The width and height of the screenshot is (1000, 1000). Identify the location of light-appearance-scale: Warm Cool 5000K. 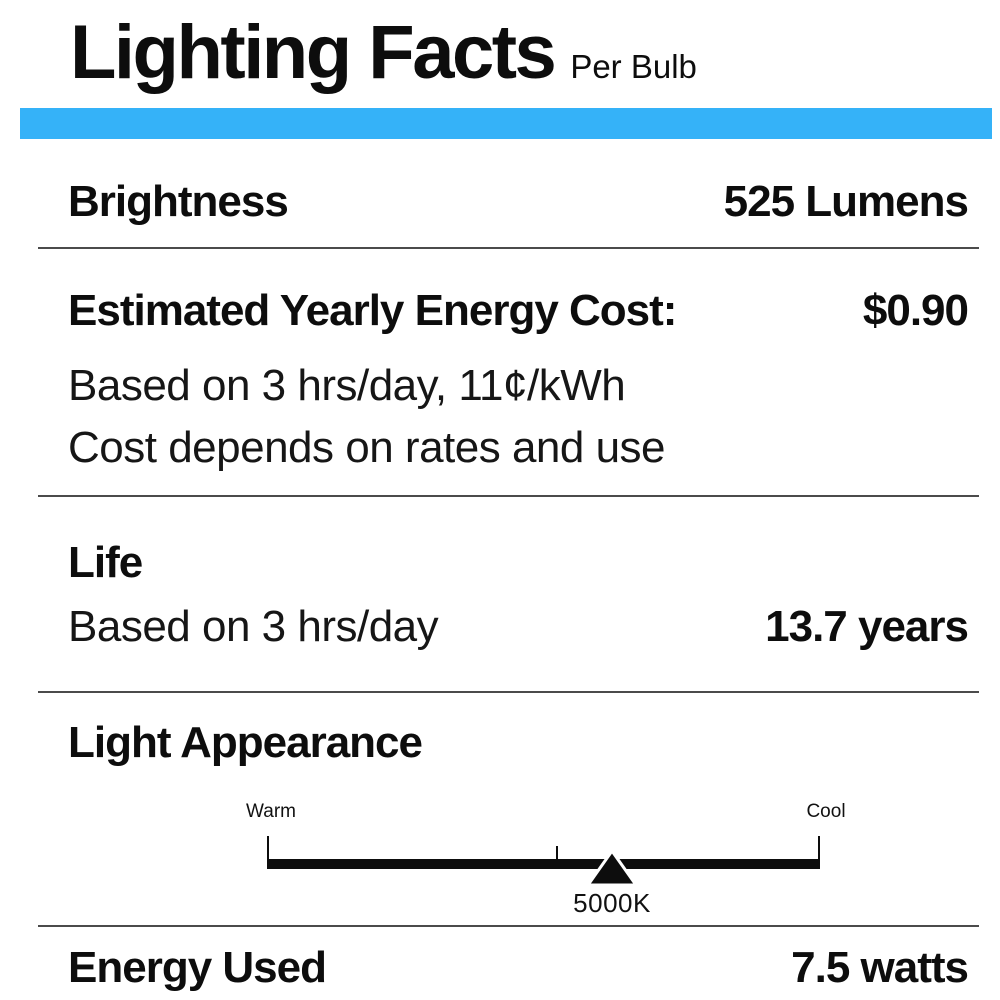
(500, 860).